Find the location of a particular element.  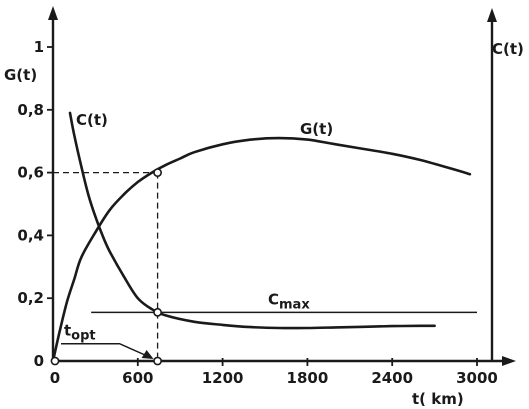

x-tick-label: 3000 is located at coordinates (477, 378).